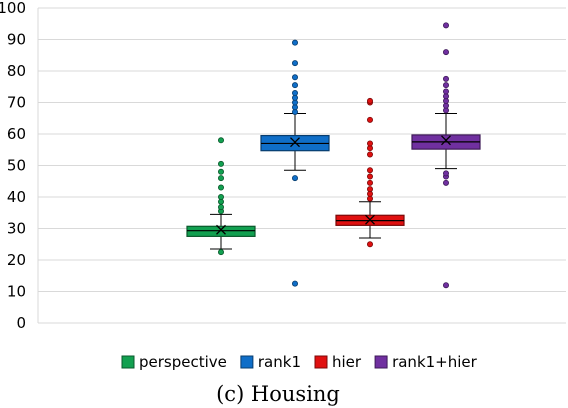 Image resolution: width=568 pixels, height=408 pixels. I want to click on legend-item: rank1, so click(270, 362).